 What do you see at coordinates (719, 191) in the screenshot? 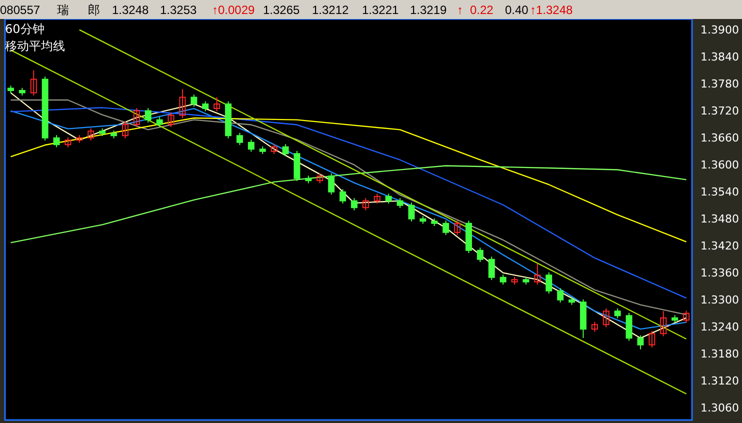
I see `y-tick-label: 1.3540` at bounding box center [719, 191].